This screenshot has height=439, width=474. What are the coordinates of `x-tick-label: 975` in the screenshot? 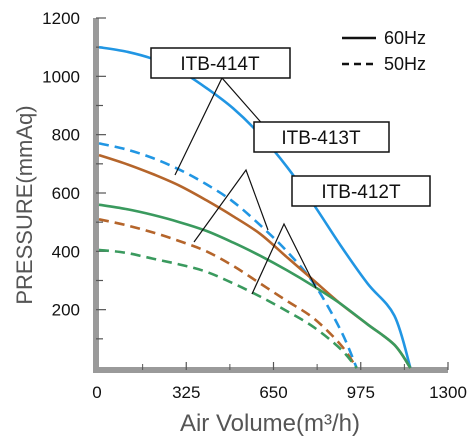 It's located at (361, 392).